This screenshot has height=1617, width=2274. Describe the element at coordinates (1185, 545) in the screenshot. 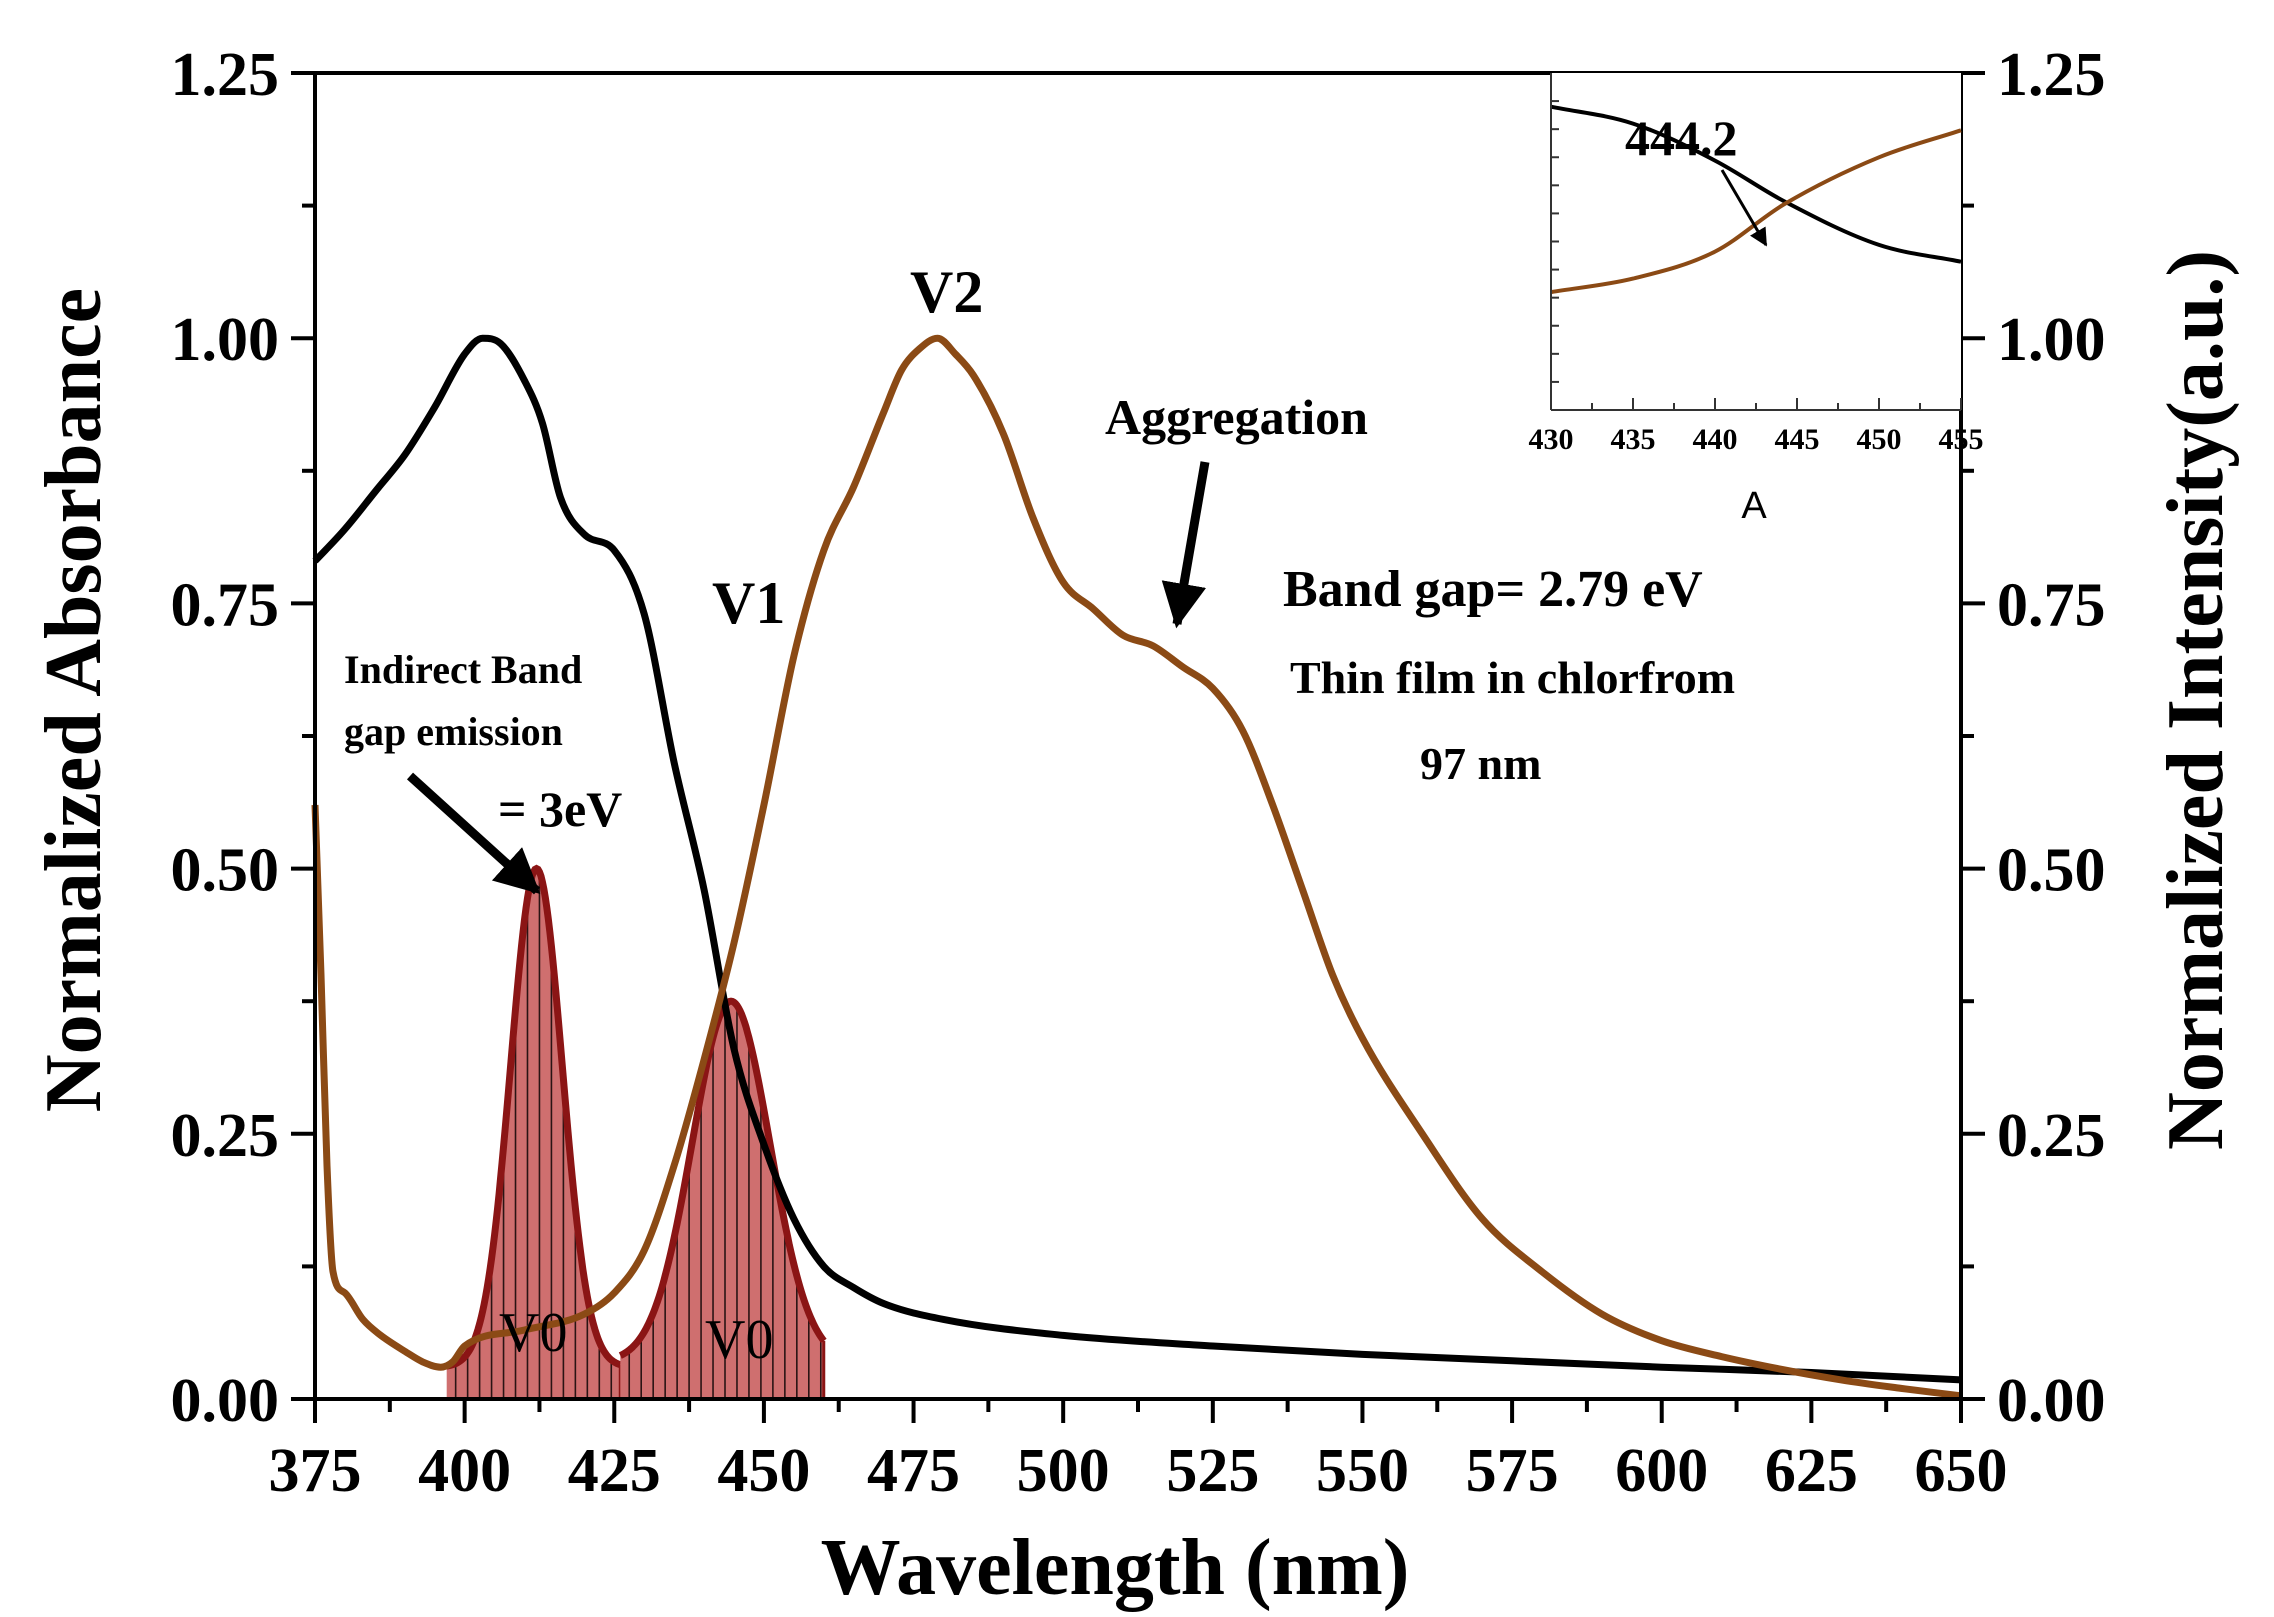

I see `aggregation-arrow` at that location.